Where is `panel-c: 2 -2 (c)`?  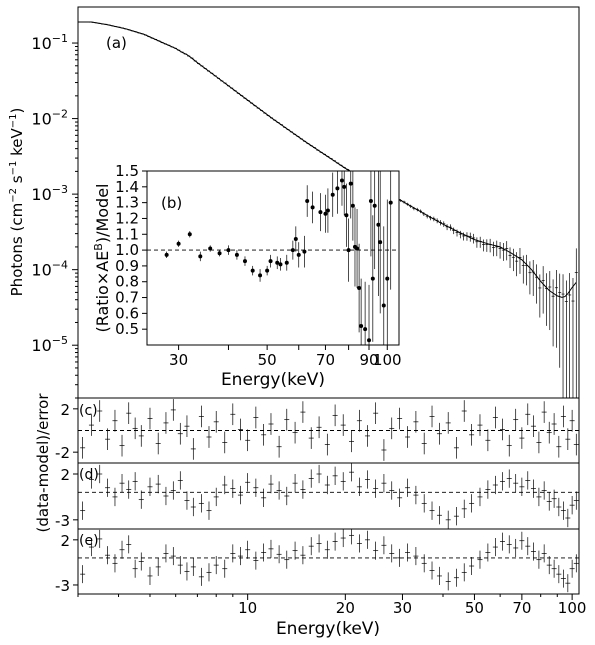
panel-c: 2 -2 (c) is located at coordinates (317, 430).